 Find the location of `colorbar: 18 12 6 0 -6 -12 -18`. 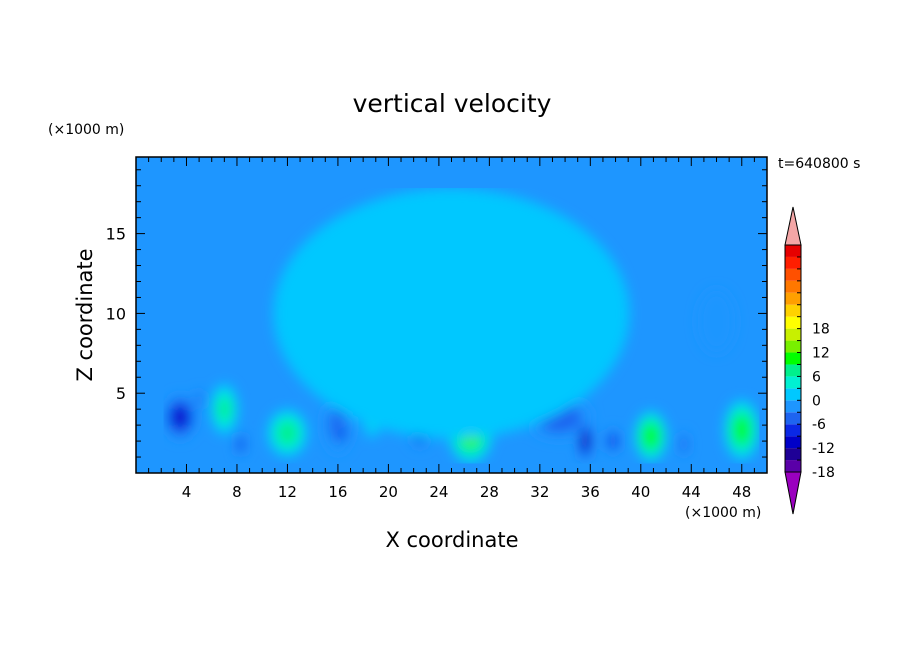

colorbar: 18 12 6 0 -6 -12 -18 is located at coordinates (809, 360).